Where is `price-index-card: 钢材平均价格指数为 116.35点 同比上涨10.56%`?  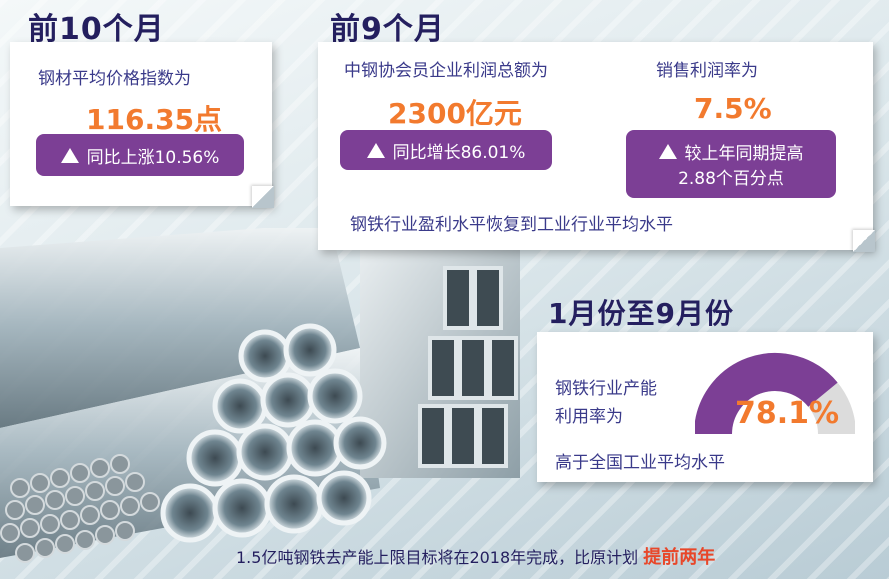
price-index-card: 钢材平均价格指数为 116.35点 同比上涨10.56% is located at coordinates (142, 125).